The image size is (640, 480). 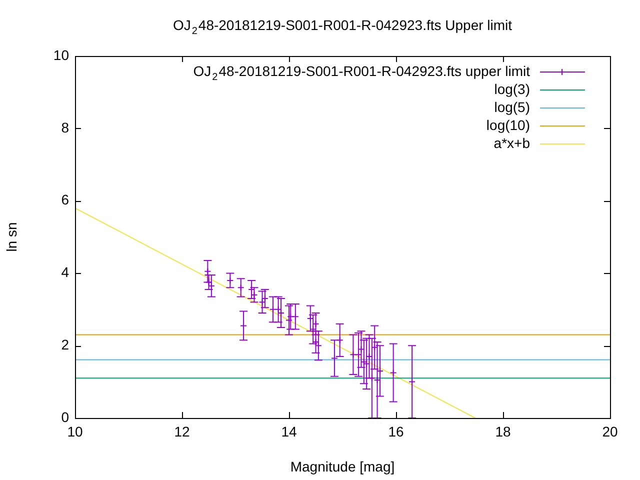 I want to click on y-tick-label: 6, so click(x=65, y=200).